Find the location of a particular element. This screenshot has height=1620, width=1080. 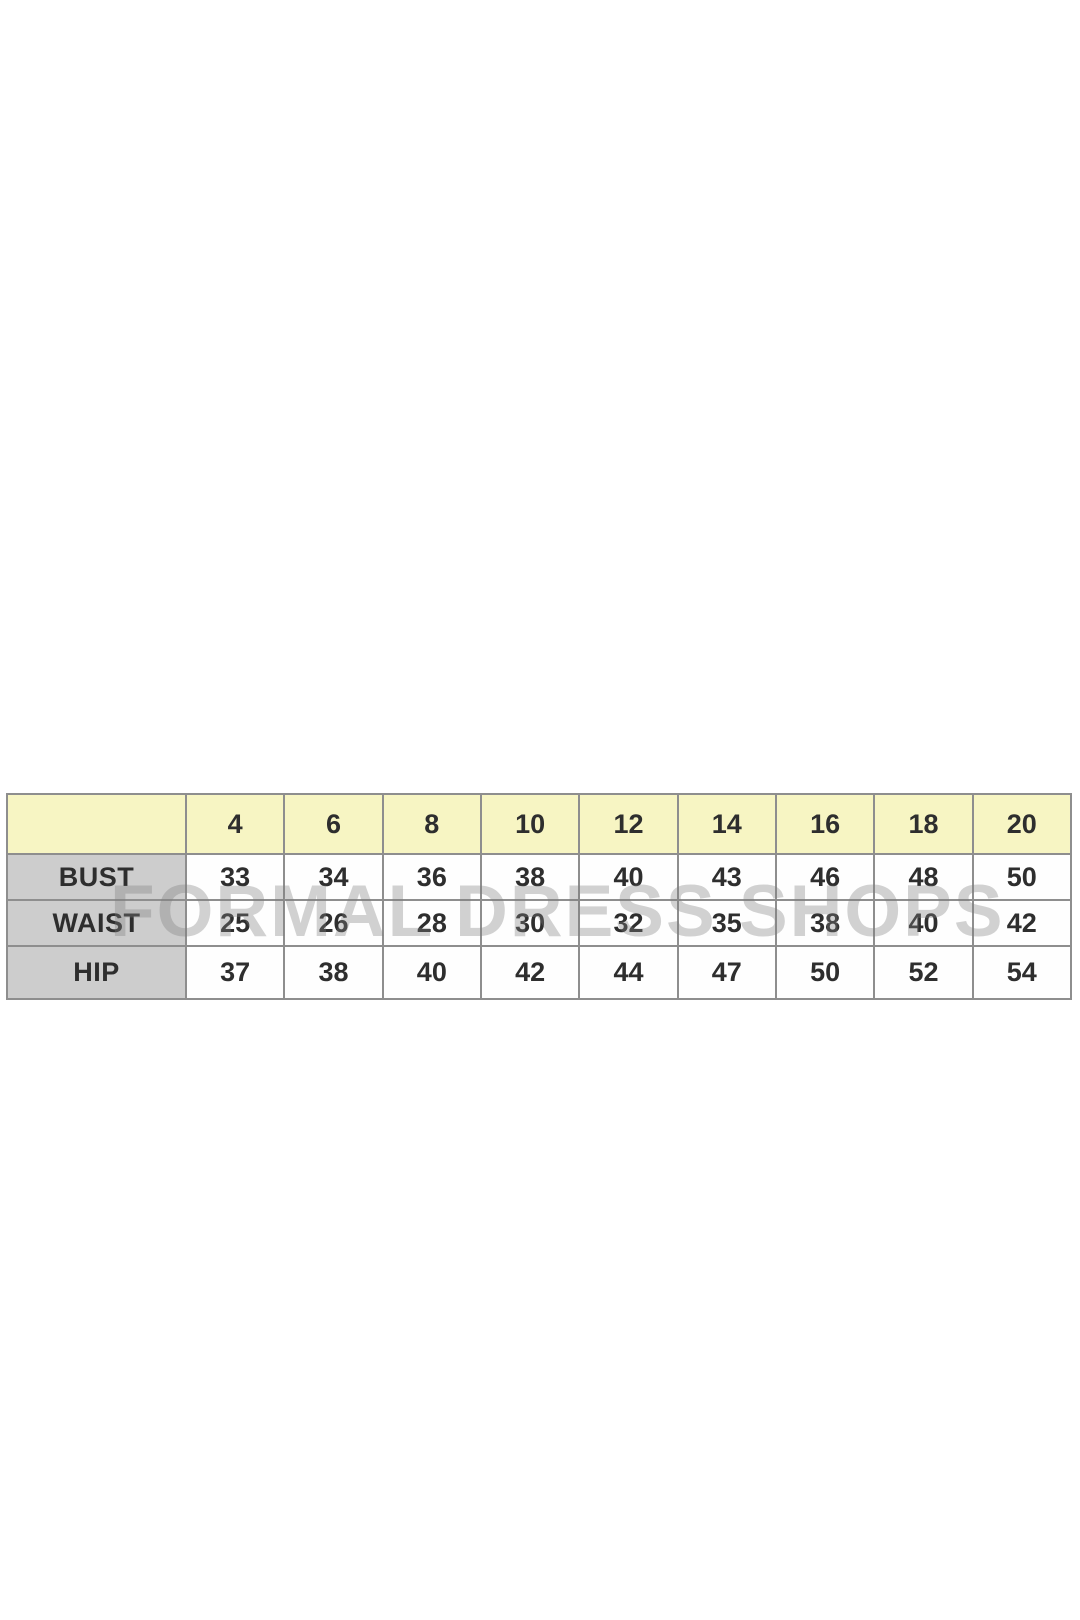

size-header-row: 4 6 8 10 12 14 16 18 20 is located at coordinates (539, 824).